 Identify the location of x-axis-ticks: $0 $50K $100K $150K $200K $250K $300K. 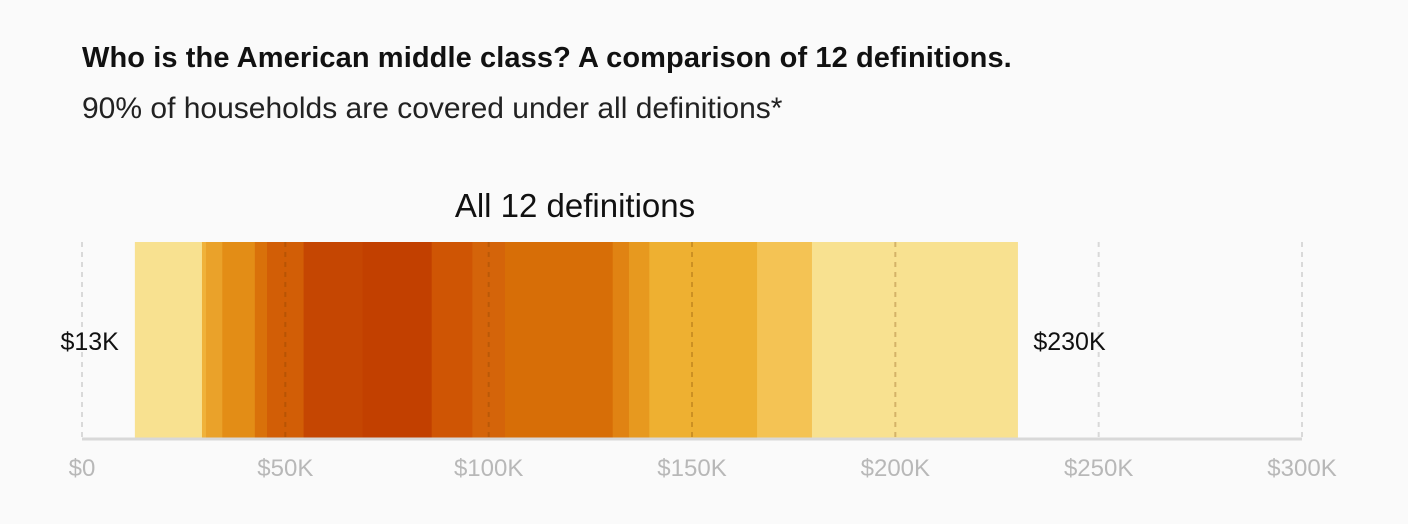
(703, 468).